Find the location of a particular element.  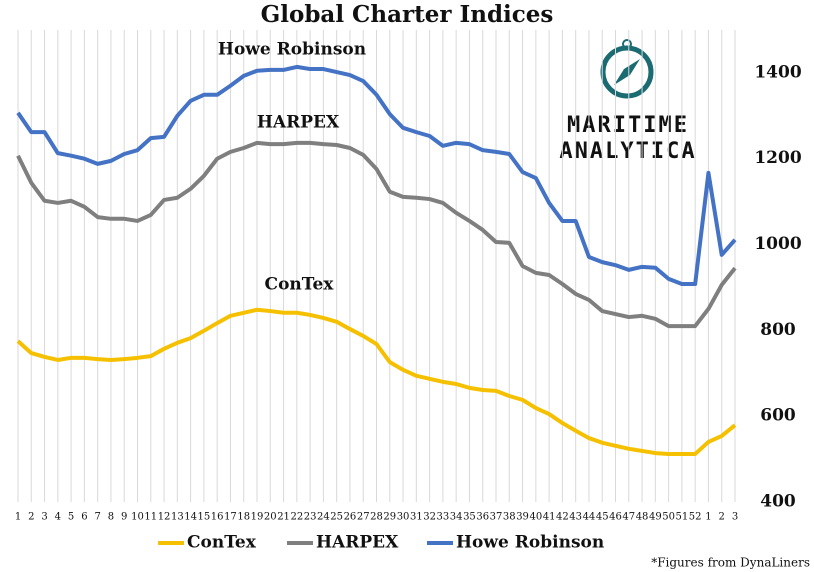

x-tick-label: 48 is located at coordinates (642, 517).